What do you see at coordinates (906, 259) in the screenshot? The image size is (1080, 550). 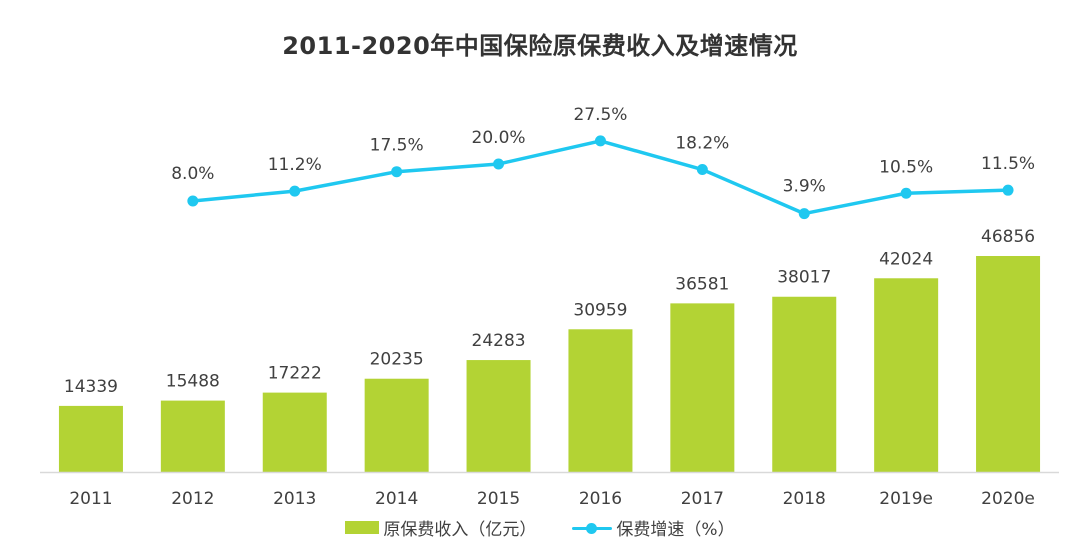 I see `bar-value-label: 42024` at bounding box center [906, 259].